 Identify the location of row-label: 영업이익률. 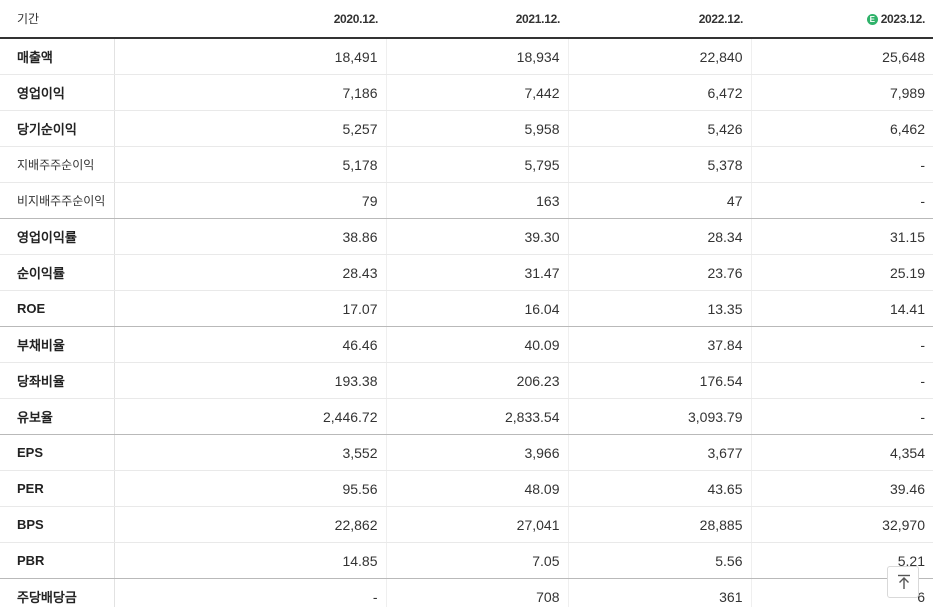
(57, 236).